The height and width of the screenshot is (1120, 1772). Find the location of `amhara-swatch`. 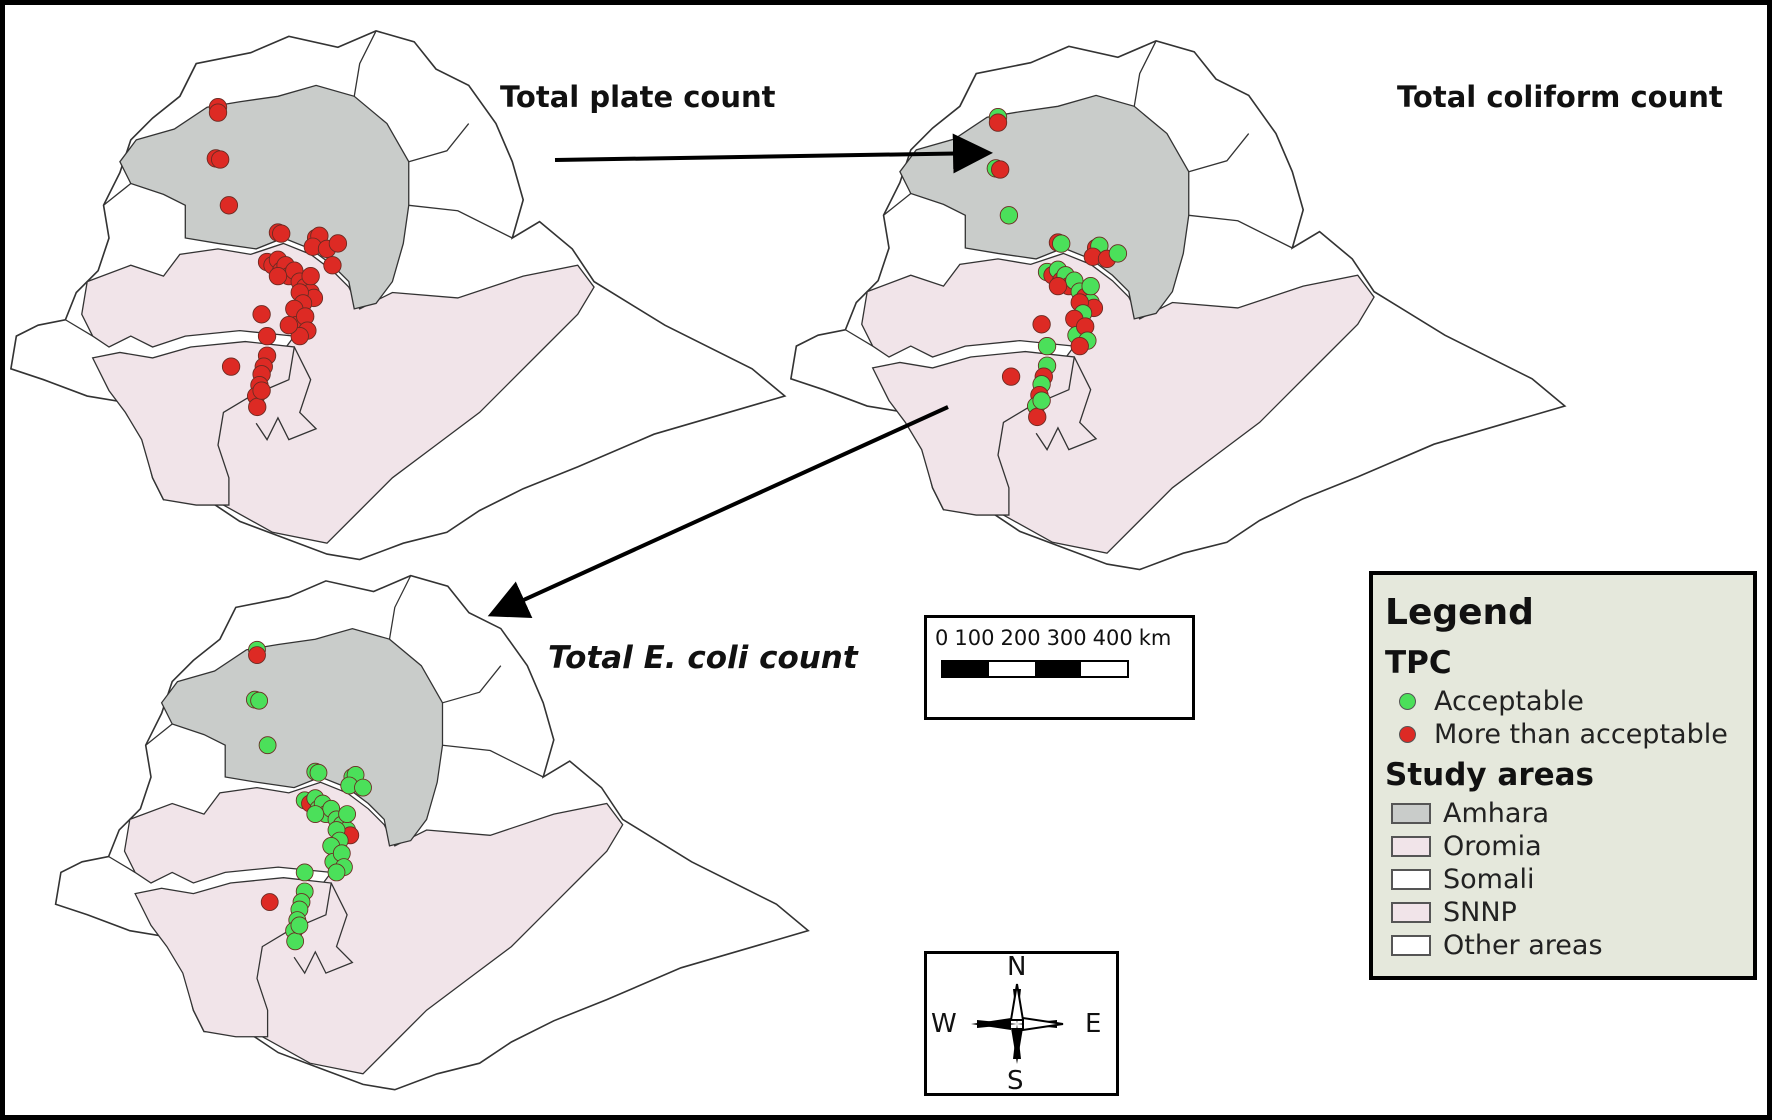

amhara-swatch is located at coordinates (1411, 813).